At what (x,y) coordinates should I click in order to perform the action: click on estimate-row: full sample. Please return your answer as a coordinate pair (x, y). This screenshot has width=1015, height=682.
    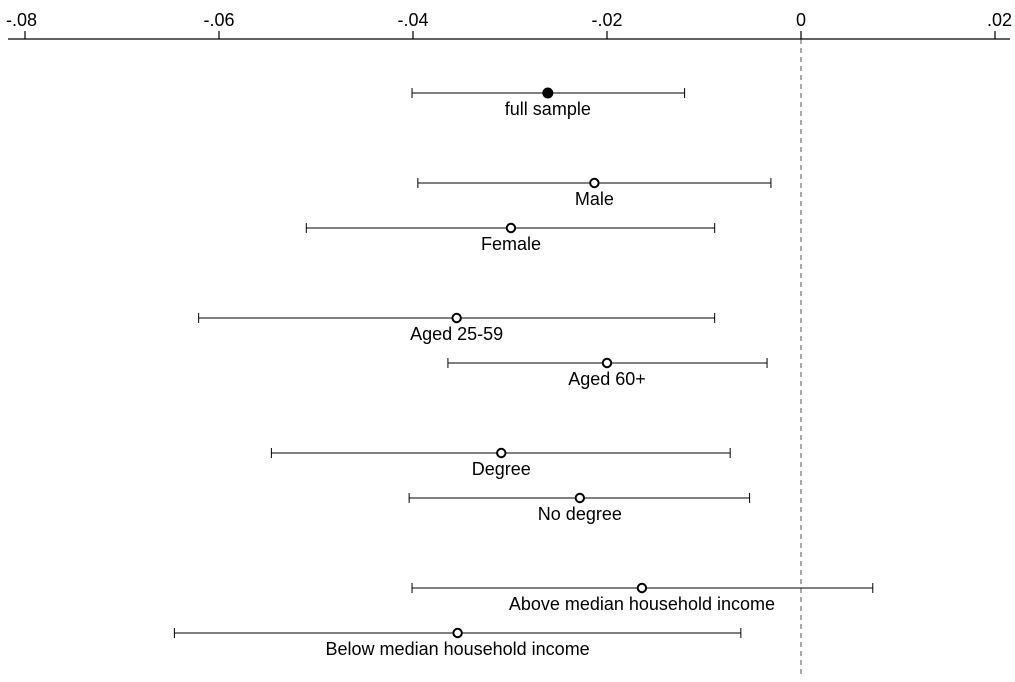
    Looking at the image, I should click on (548, 103).